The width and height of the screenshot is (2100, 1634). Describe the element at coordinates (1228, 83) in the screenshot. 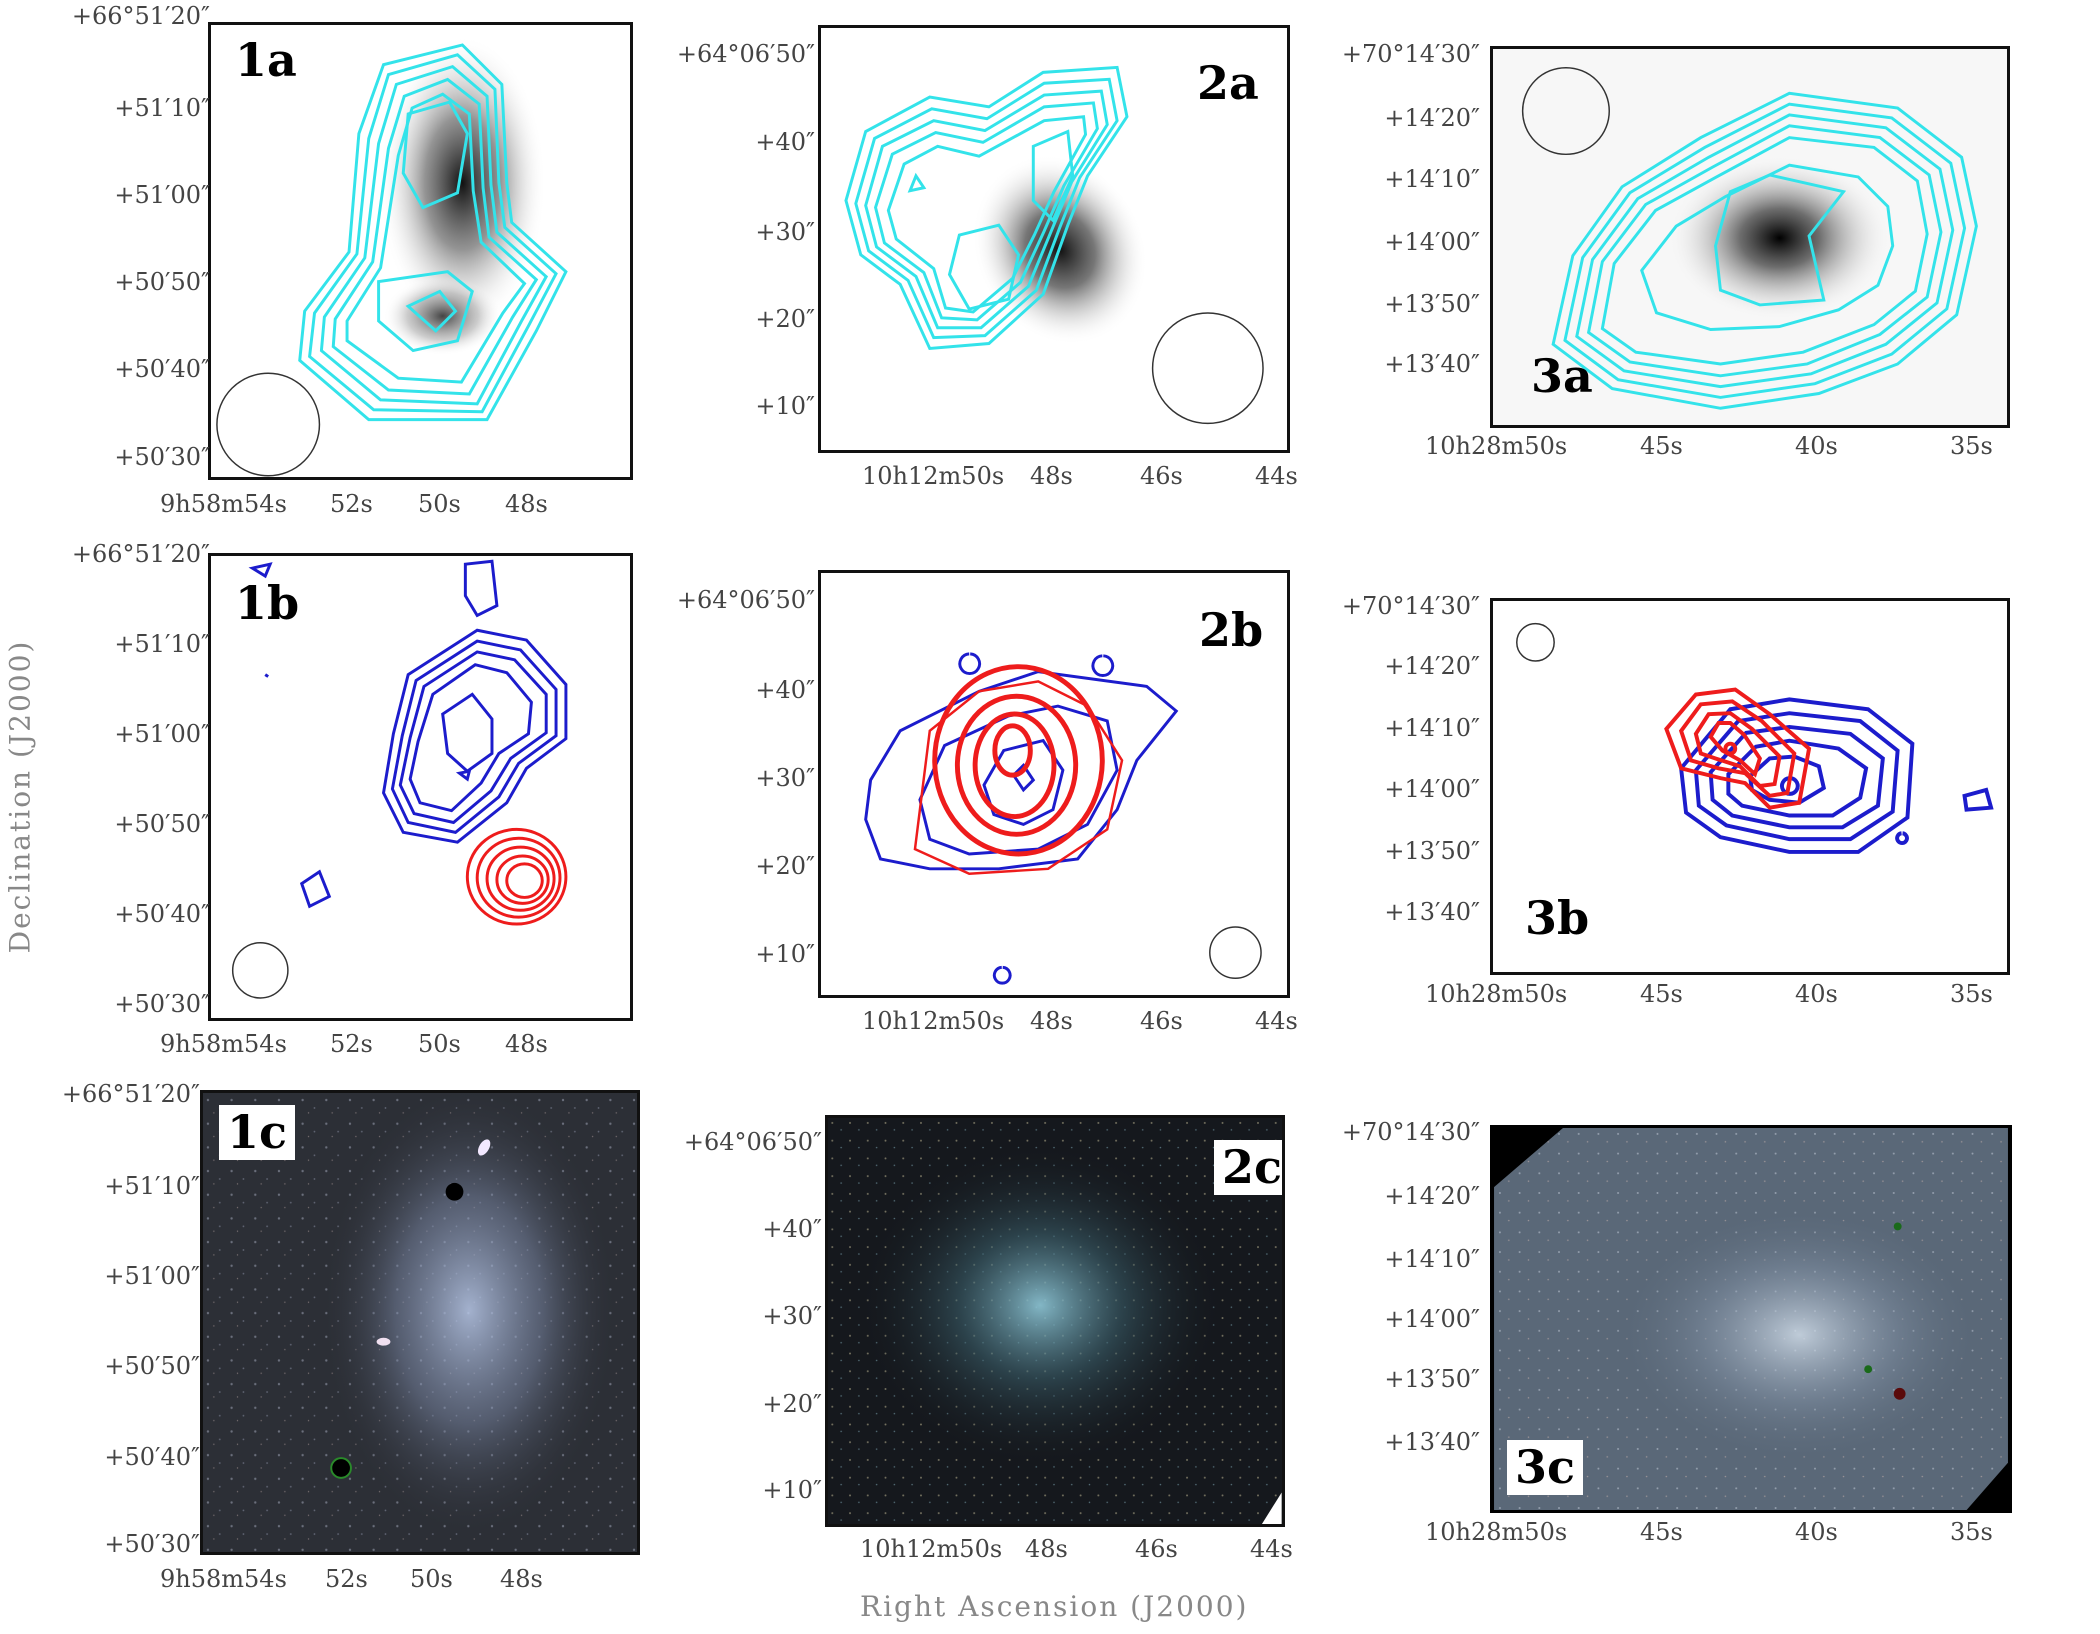

I see `panel-label: 2a` at that location.